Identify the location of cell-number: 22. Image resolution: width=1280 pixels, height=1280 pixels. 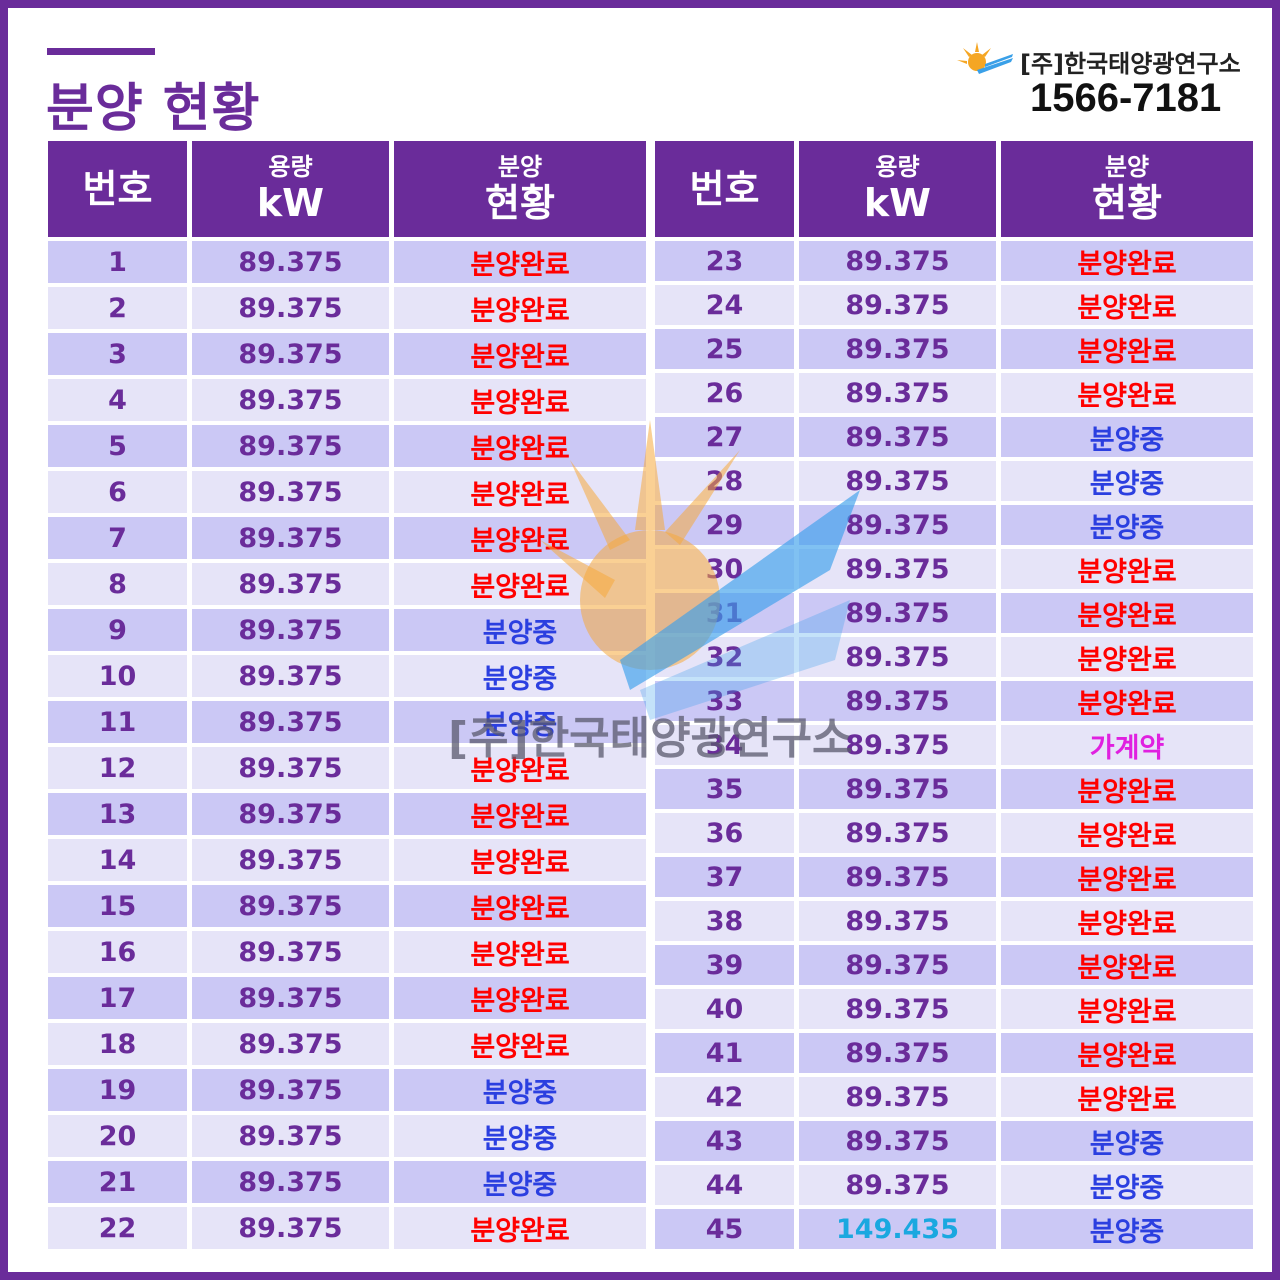
(120, 1226).